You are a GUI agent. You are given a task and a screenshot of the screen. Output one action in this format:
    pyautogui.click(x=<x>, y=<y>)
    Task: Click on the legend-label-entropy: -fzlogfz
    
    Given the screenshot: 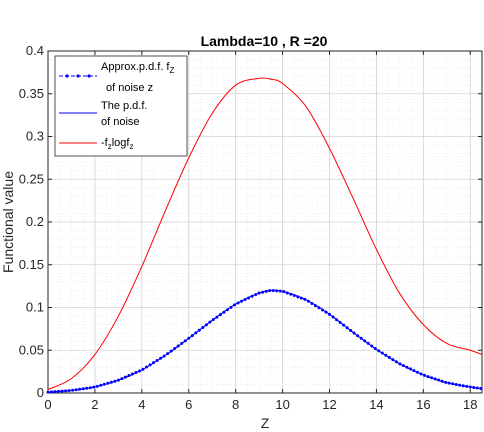 What is the action you would take?
    pyautogui.click(x=117, y=144)
    